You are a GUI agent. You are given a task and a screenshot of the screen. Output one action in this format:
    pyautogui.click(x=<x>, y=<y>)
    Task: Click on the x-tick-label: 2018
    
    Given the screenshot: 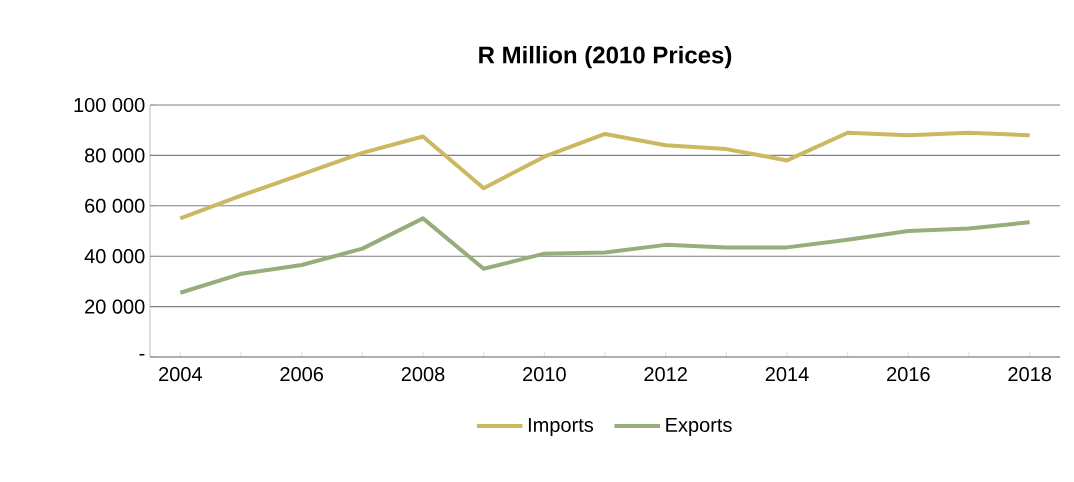 What is the action you would take?
    pyautogui.click(x=1030, y=374)
    